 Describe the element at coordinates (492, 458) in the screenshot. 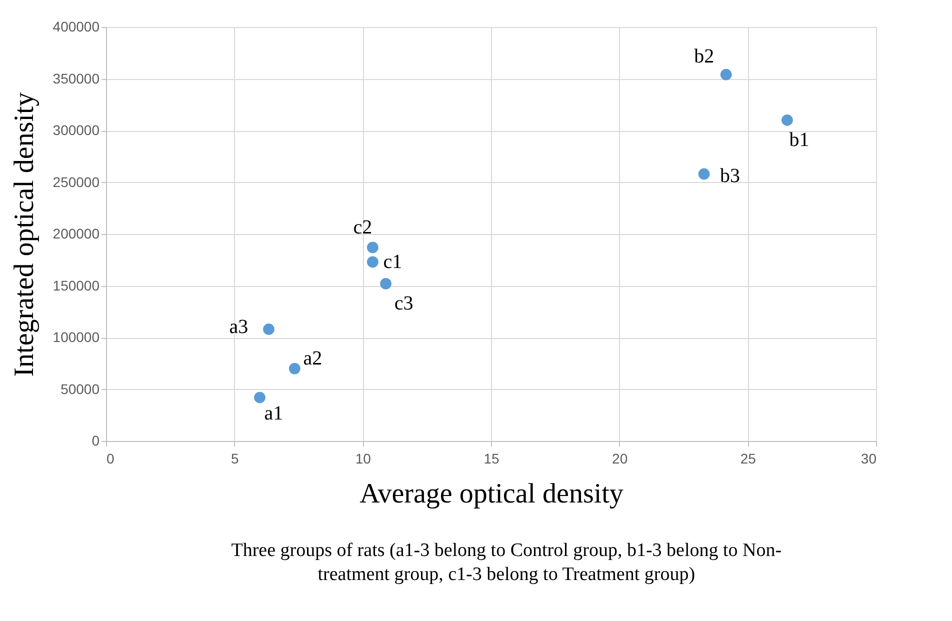

I see `x-tick-label: 15` at that location.